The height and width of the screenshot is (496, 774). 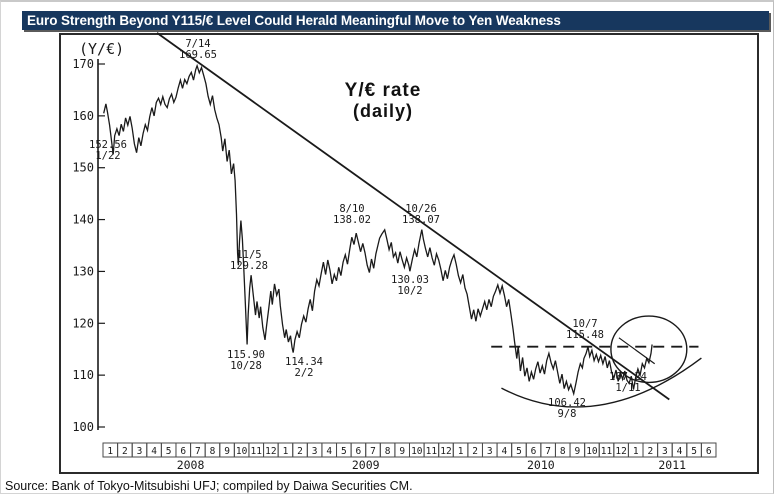 I want to click on annotation-text: 10/26, so click(x=421, y=209).